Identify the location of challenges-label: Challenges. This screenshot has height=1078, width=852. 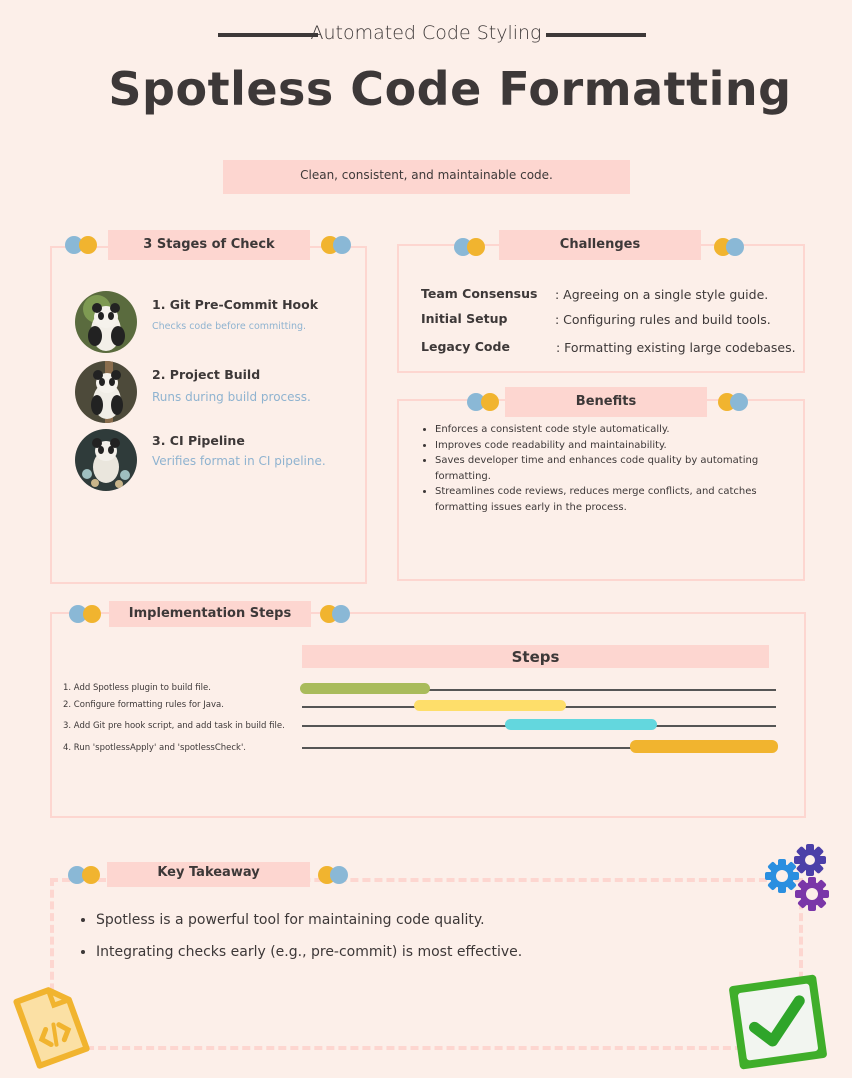
(600, 245).